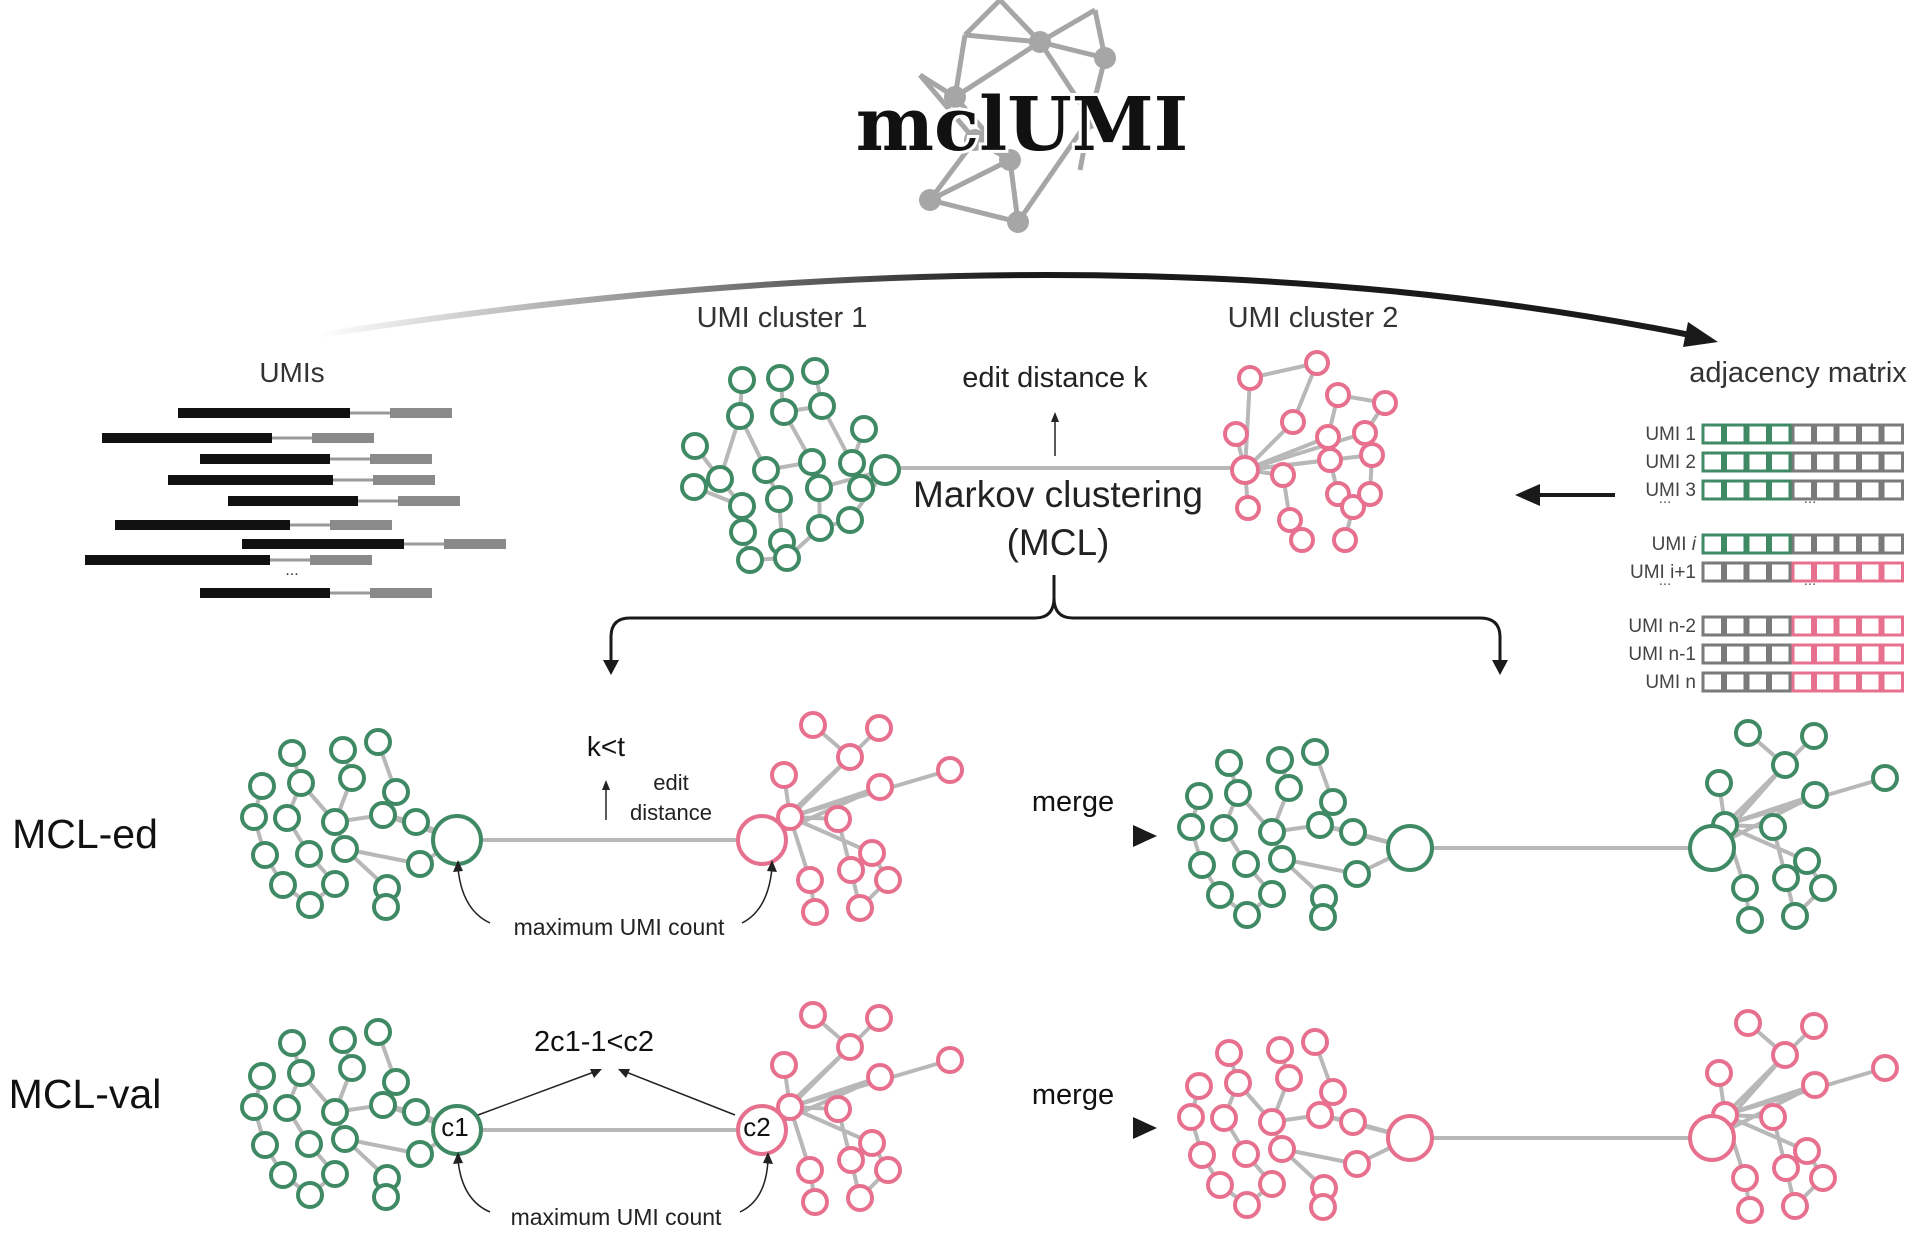 This screenshot has width=1932, height=1241. What do you see at coordinates (1798, 373) in the screenshot?
I see `adjacency-matrix-label: adjacency matrix` at bounding box center [1798, 373].